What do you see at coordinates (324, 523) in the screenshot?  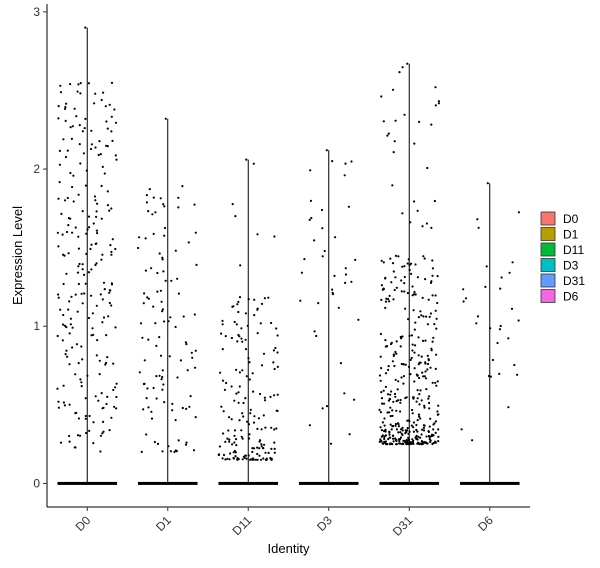 I see `x-tick-label: D3` at bounding box center [324, 523].